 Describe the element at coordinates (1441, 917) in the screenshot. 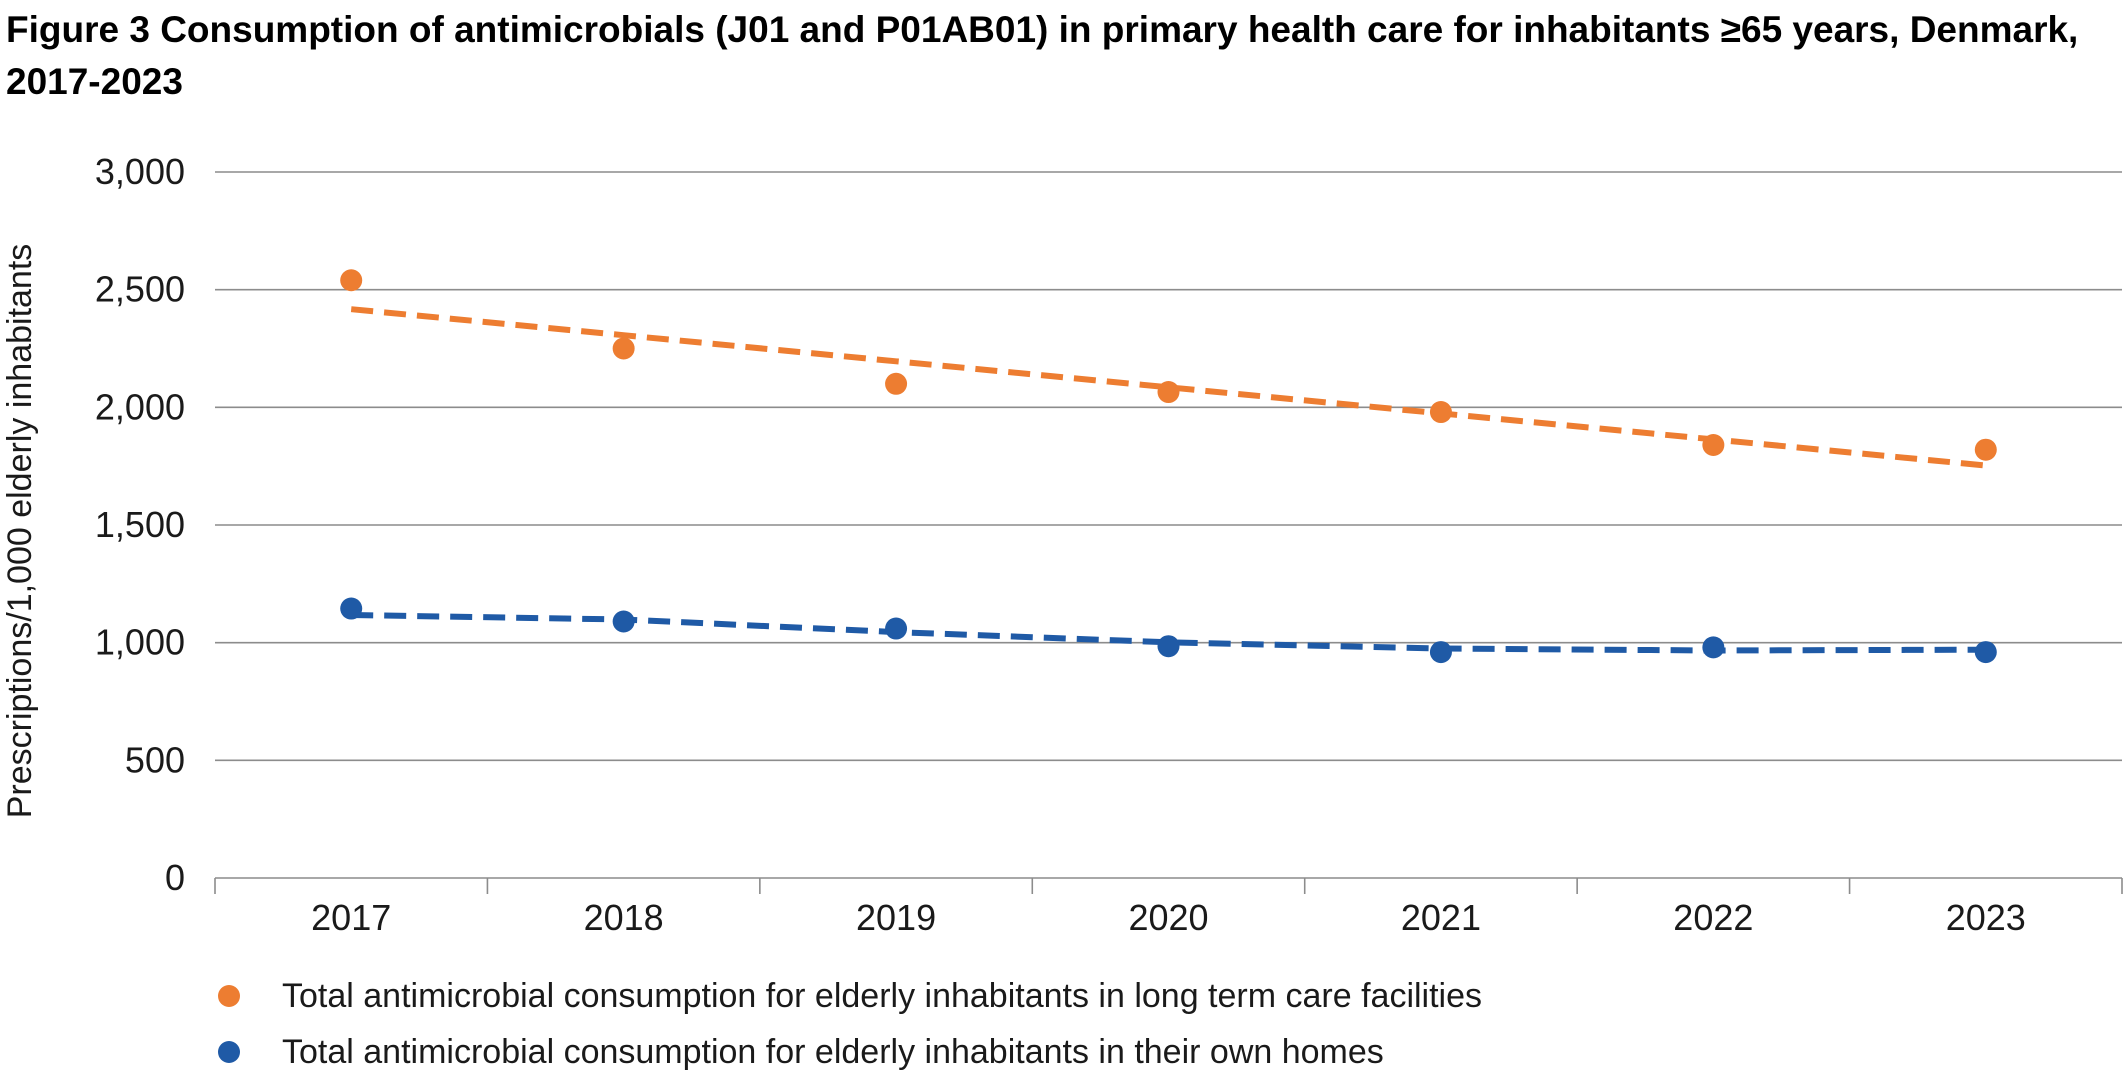

I see `x-tick-label: 2021` at that location.